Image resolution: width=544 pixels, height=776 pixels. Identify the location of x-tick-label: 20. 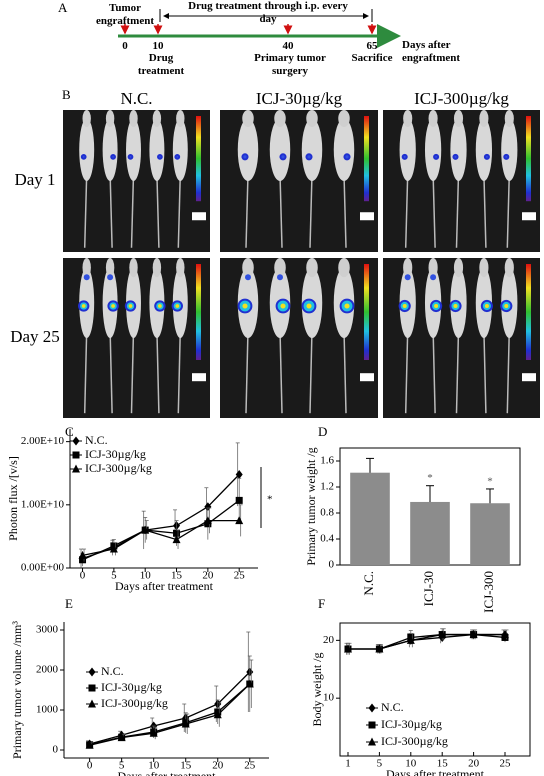
(474, 764).